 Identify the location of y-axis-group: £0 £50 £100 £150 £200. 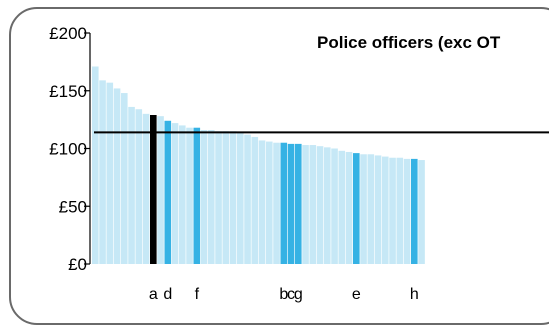
(70, 149).